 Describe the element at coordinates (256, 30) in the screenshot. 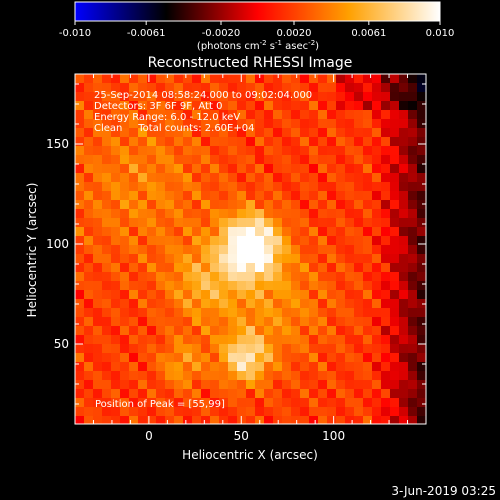

I see `colorbar-ticks: -0.010 -0.0061 -0.0020 0.0020 0.0061 0.010` at that location.